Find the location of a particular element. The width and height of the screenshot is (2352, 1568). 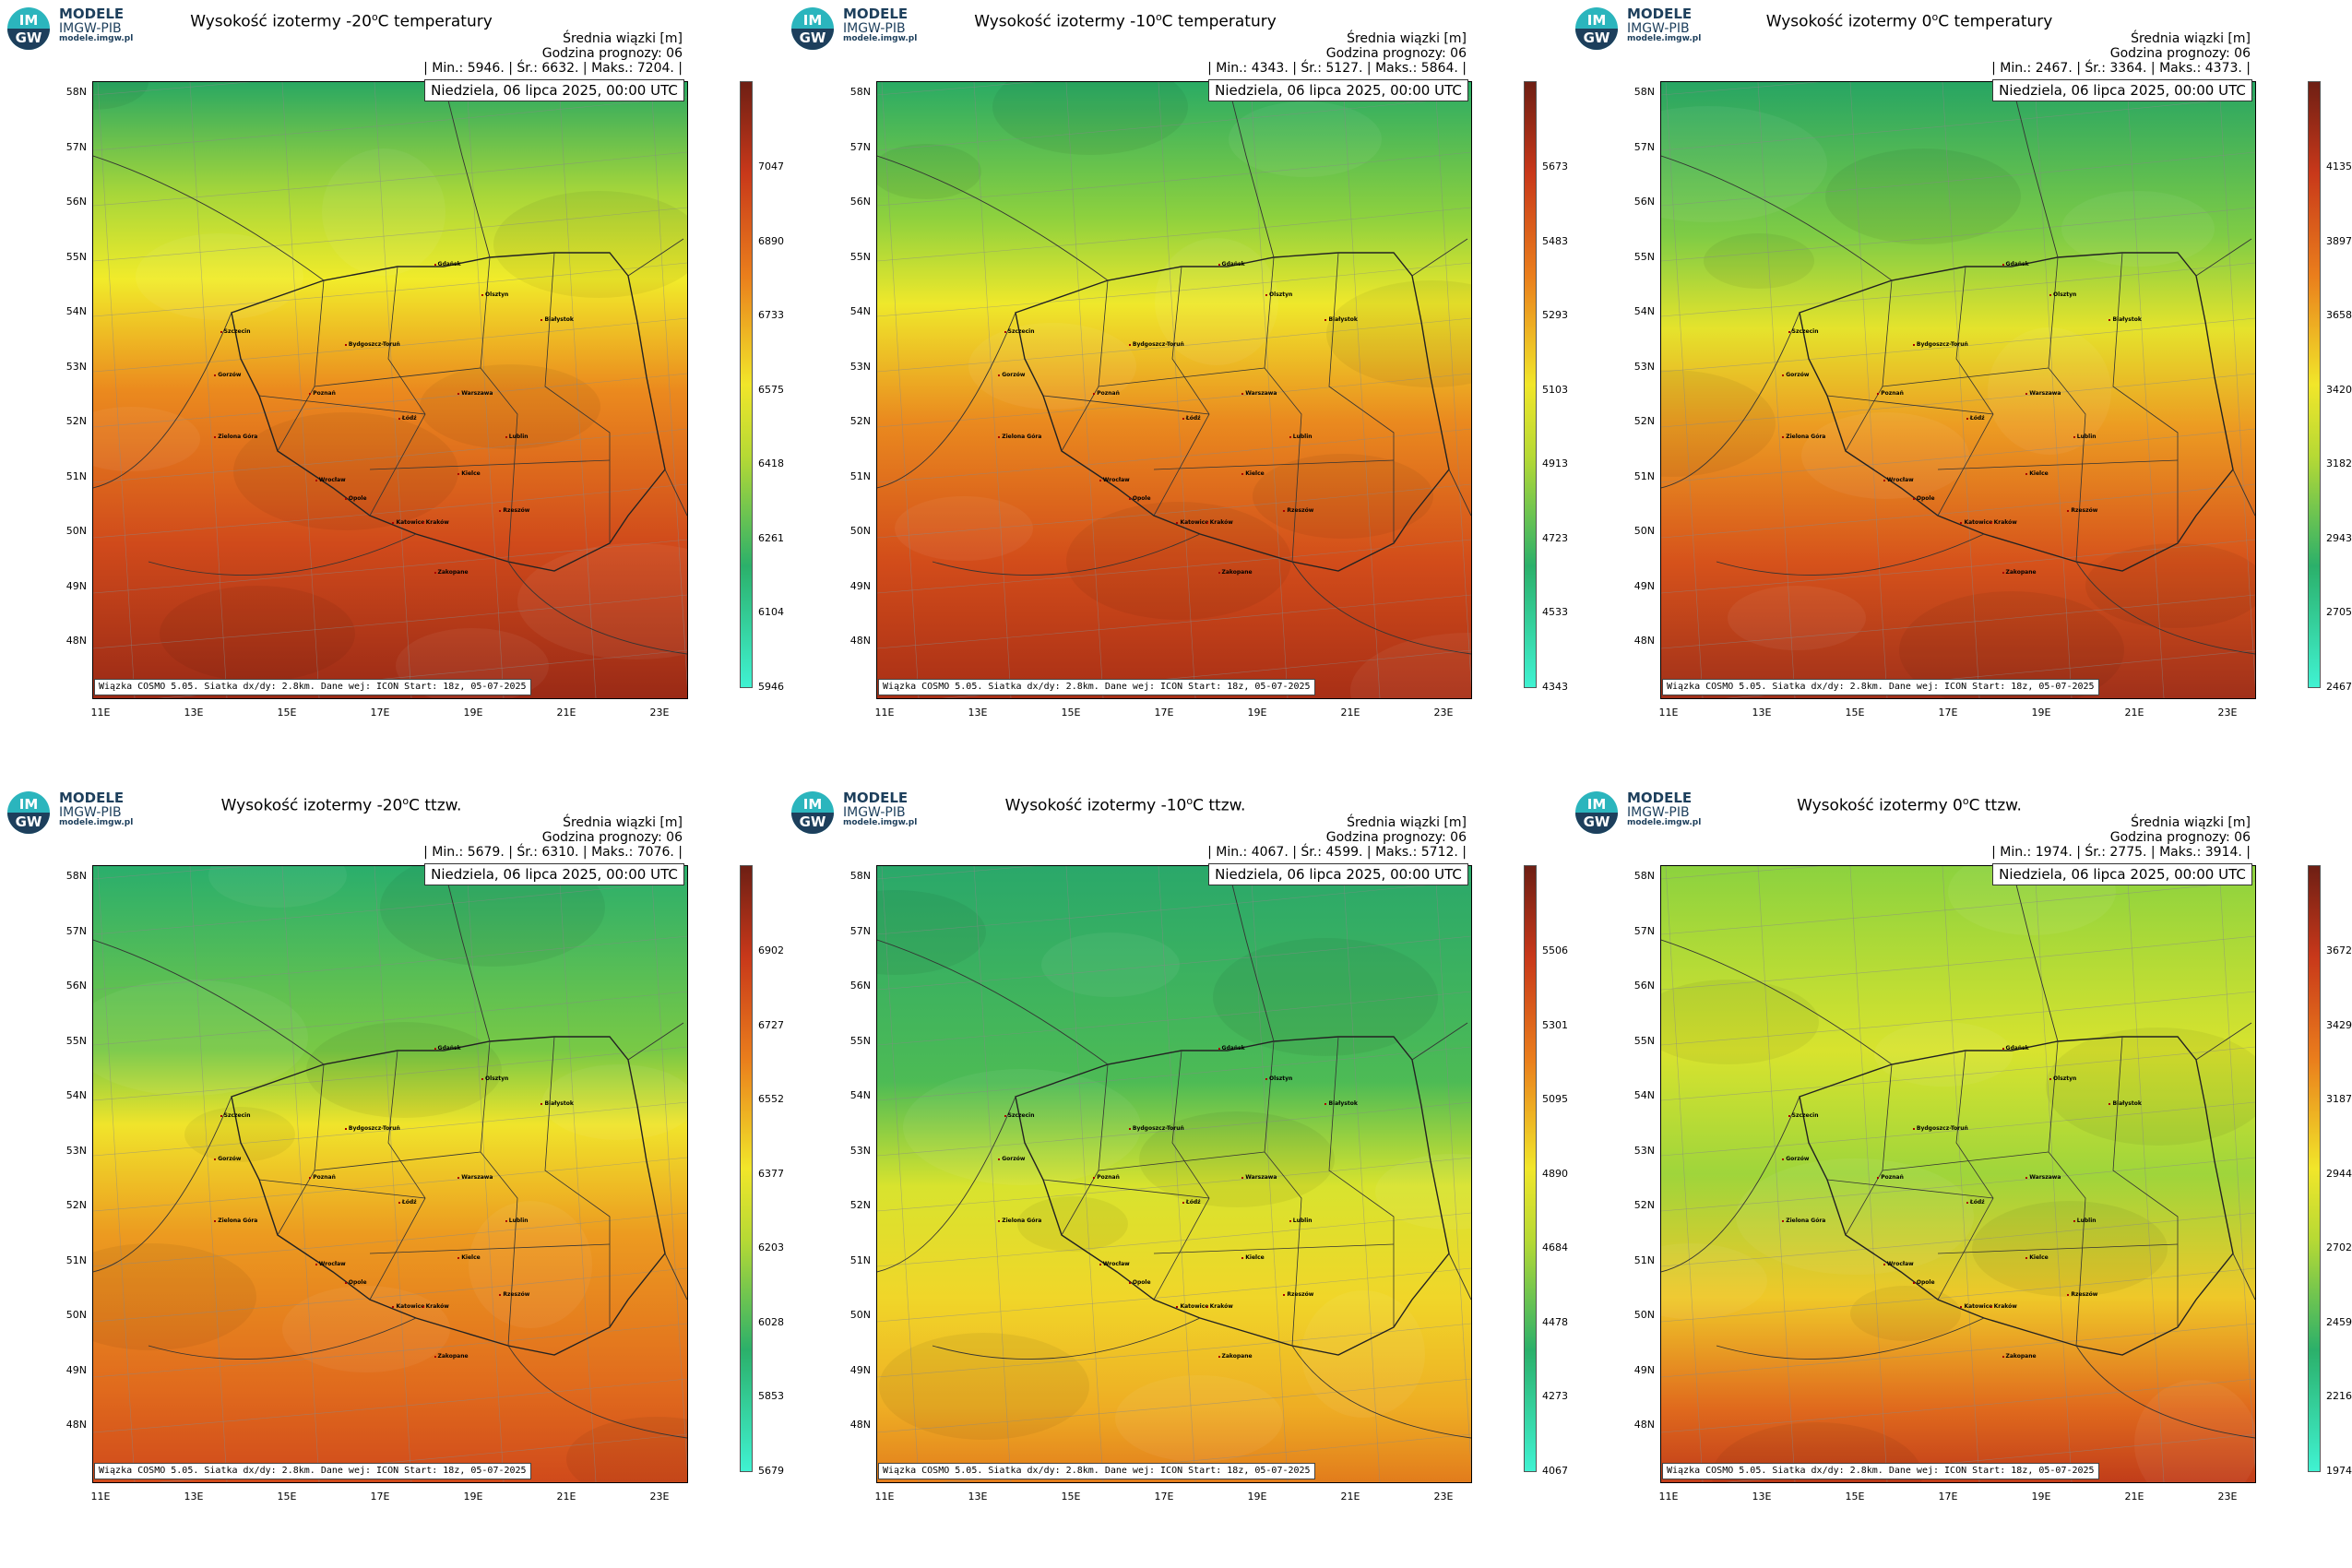

colorbar-label: 4723 is located at coordinates (1555, 537).